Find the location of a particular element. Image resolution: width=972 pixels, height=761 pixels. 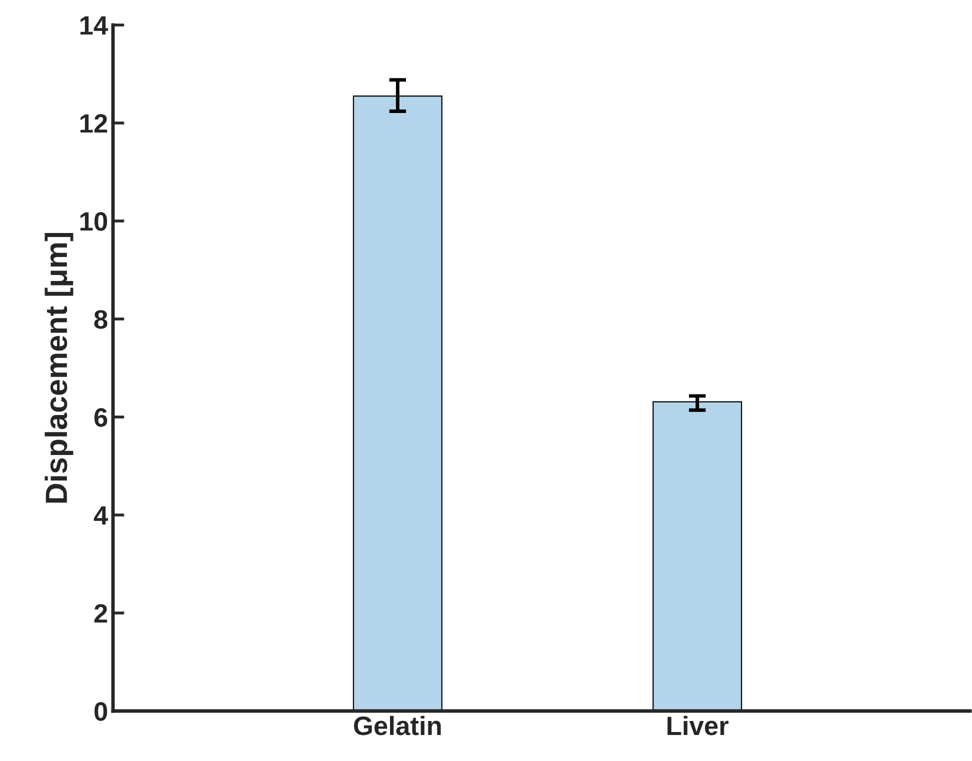

y-tick-label: 0 is located at coordinates (101, 711).